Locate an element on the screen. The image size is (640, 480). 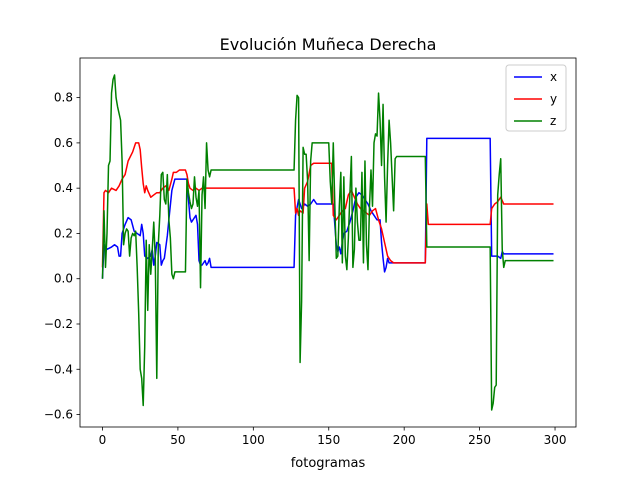
legend: xyz is located at coordinates (536, 98).